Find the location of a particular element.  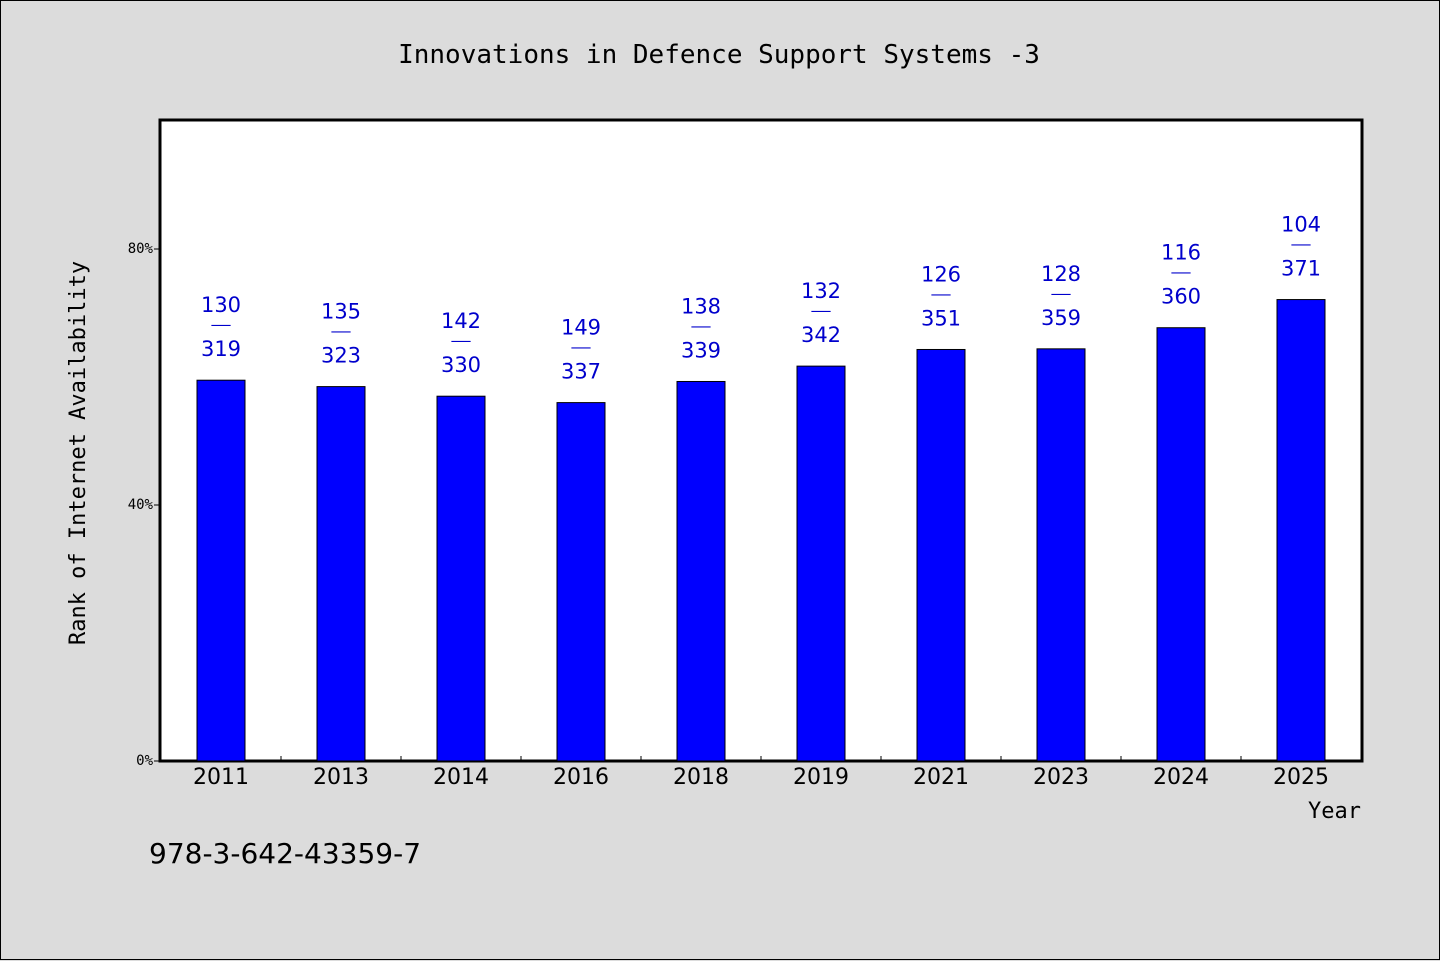

y-tick-label: 0% is located at coordinates (144, 761).